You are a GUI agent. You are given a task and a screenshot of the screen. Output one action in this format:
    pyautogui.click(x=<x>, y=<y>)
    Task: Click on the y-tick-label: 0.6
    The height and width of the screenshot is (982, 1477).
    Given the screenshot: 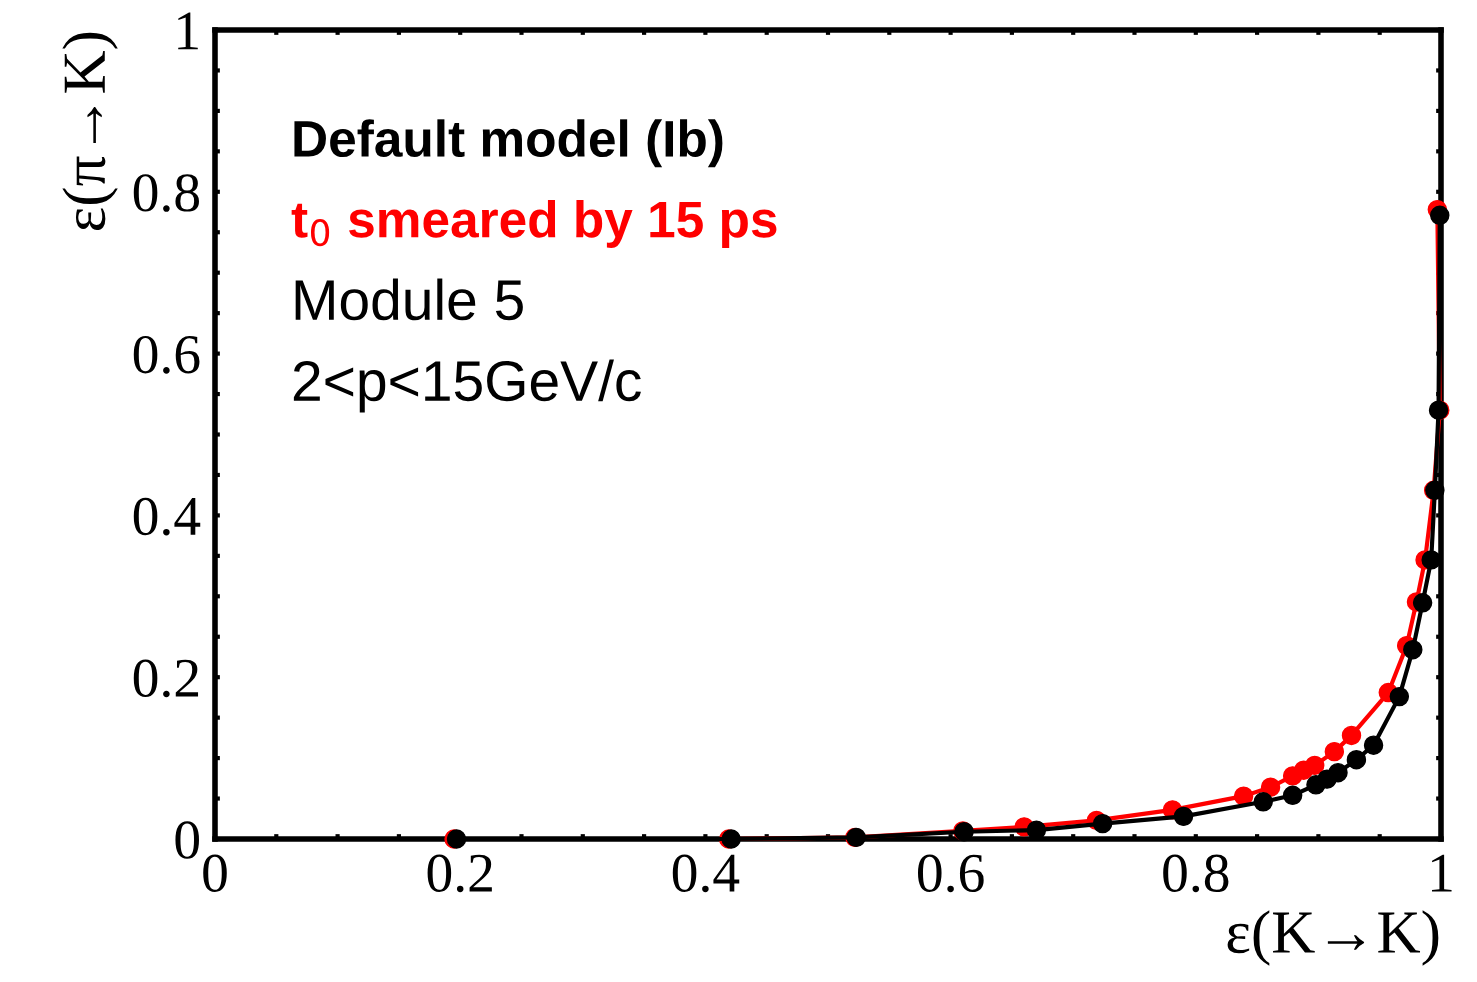 What is the action you would take?
    pyautogui.click(x=166, y=354)
    